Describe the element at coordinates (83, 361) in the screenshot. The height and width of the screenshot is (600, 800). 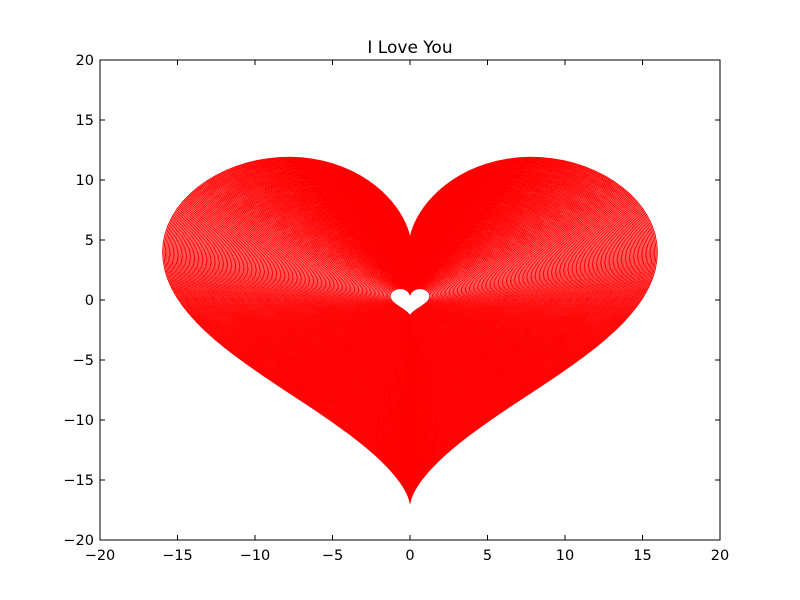
I see `y-tick-label-3: −5` at that location.